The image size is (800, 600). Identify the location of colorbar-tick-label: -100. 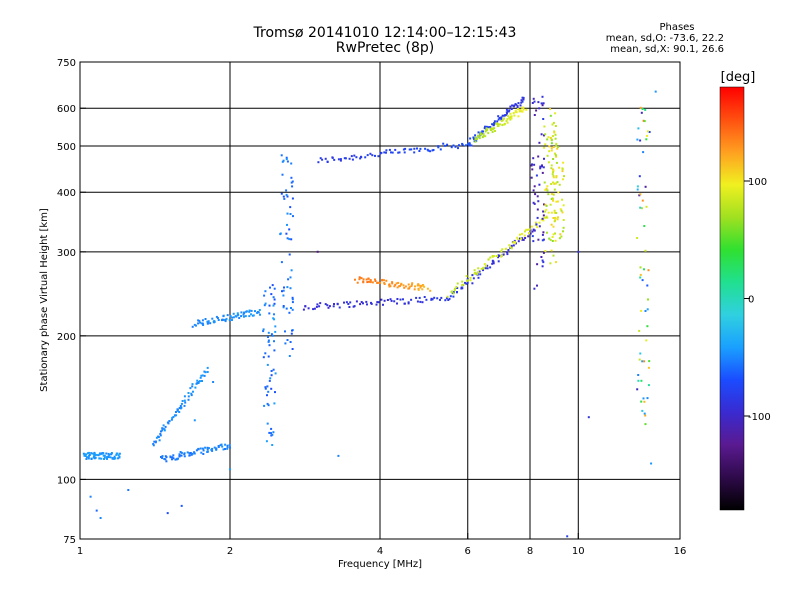
(759, 417).